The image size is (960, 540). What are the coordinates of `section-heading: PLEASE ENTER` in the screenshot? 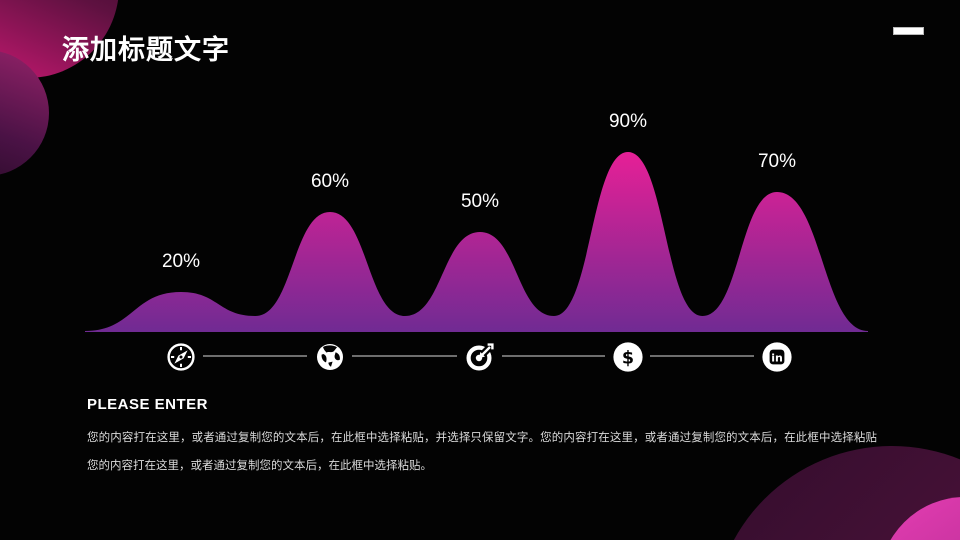 It's located at (148, 404).